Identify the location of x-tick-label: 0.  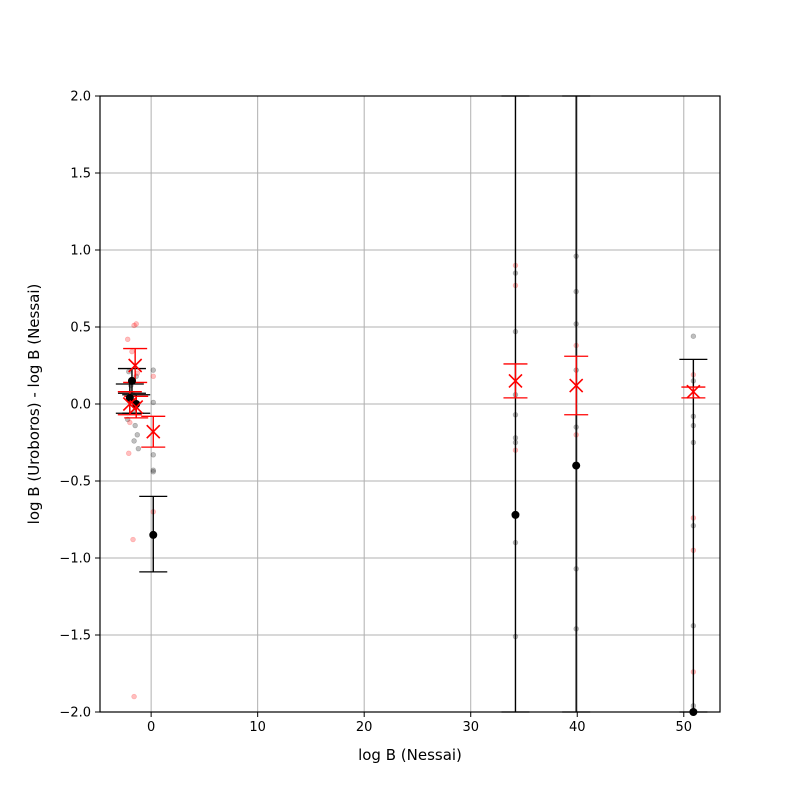
(151, 727).